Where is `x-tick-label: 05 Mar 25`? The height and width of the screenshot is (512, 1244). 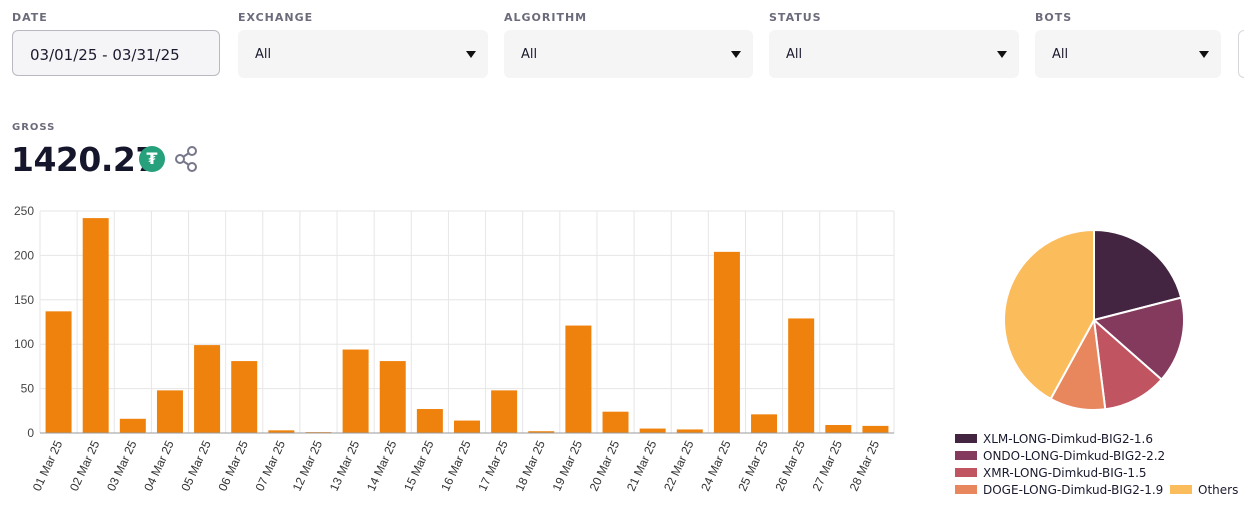
x-tick-label: 05 Mar 25 is located at coordinates (196, 465).